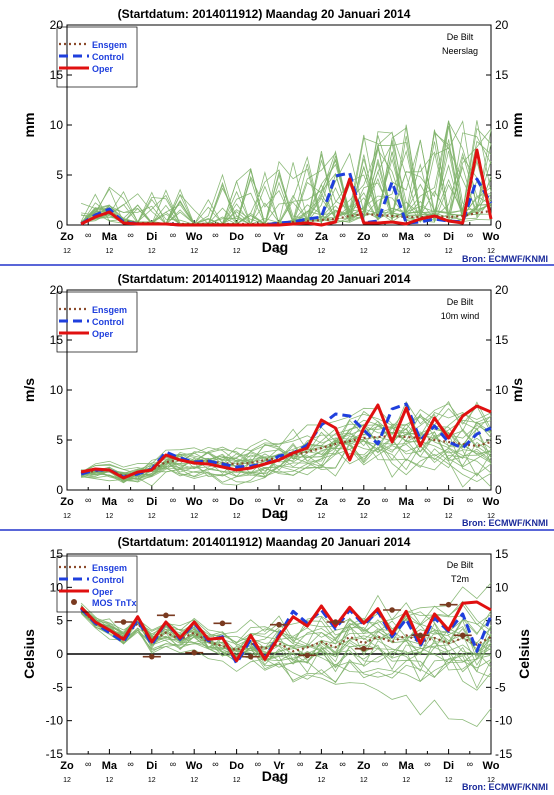 The height and width of the screenshot is (795, 554). Describe the element at coordinates (279, 502) in the screenshot. I see `day-label: Vr` at that location.